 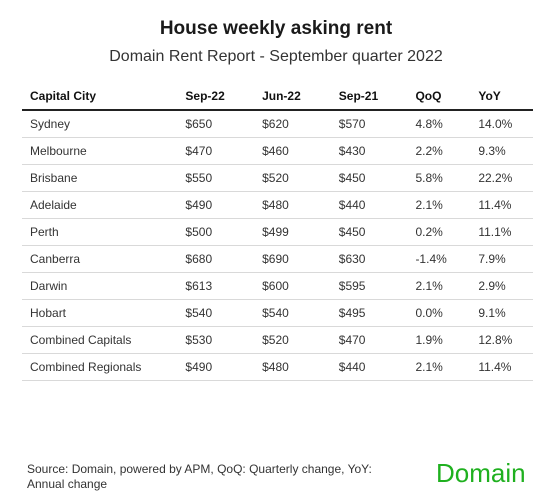 What do you see at coordinates (505, 232) in the screenshot?
I see `value-cell: 11.1%` at bounding box center [505, 232].